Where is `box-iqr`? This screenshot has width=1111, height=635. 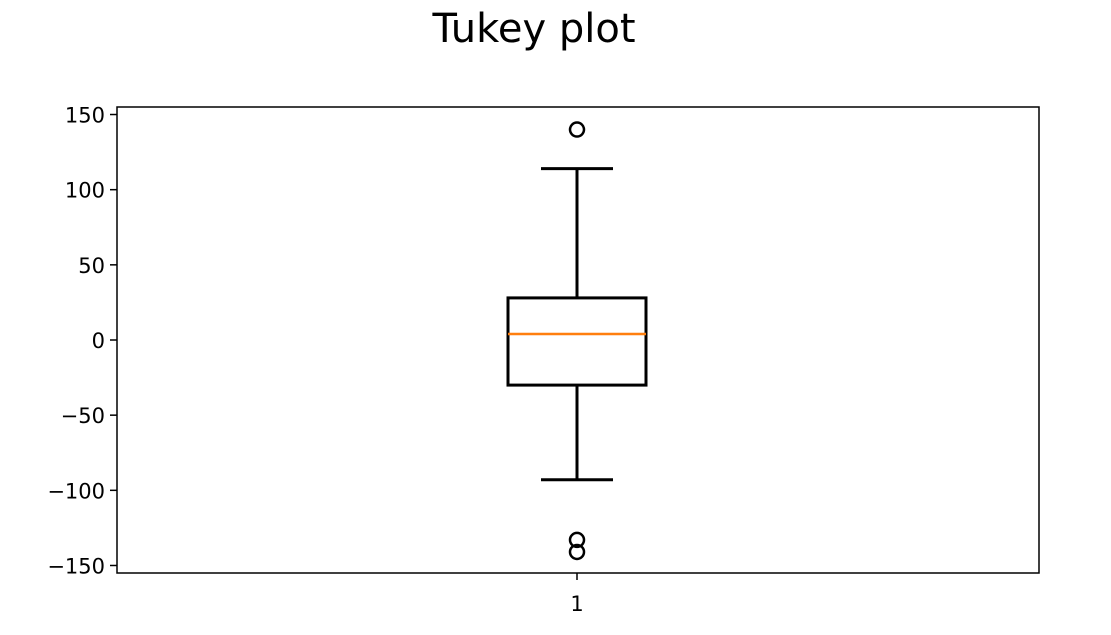 box-iqr is located at coordinates (577, 341).